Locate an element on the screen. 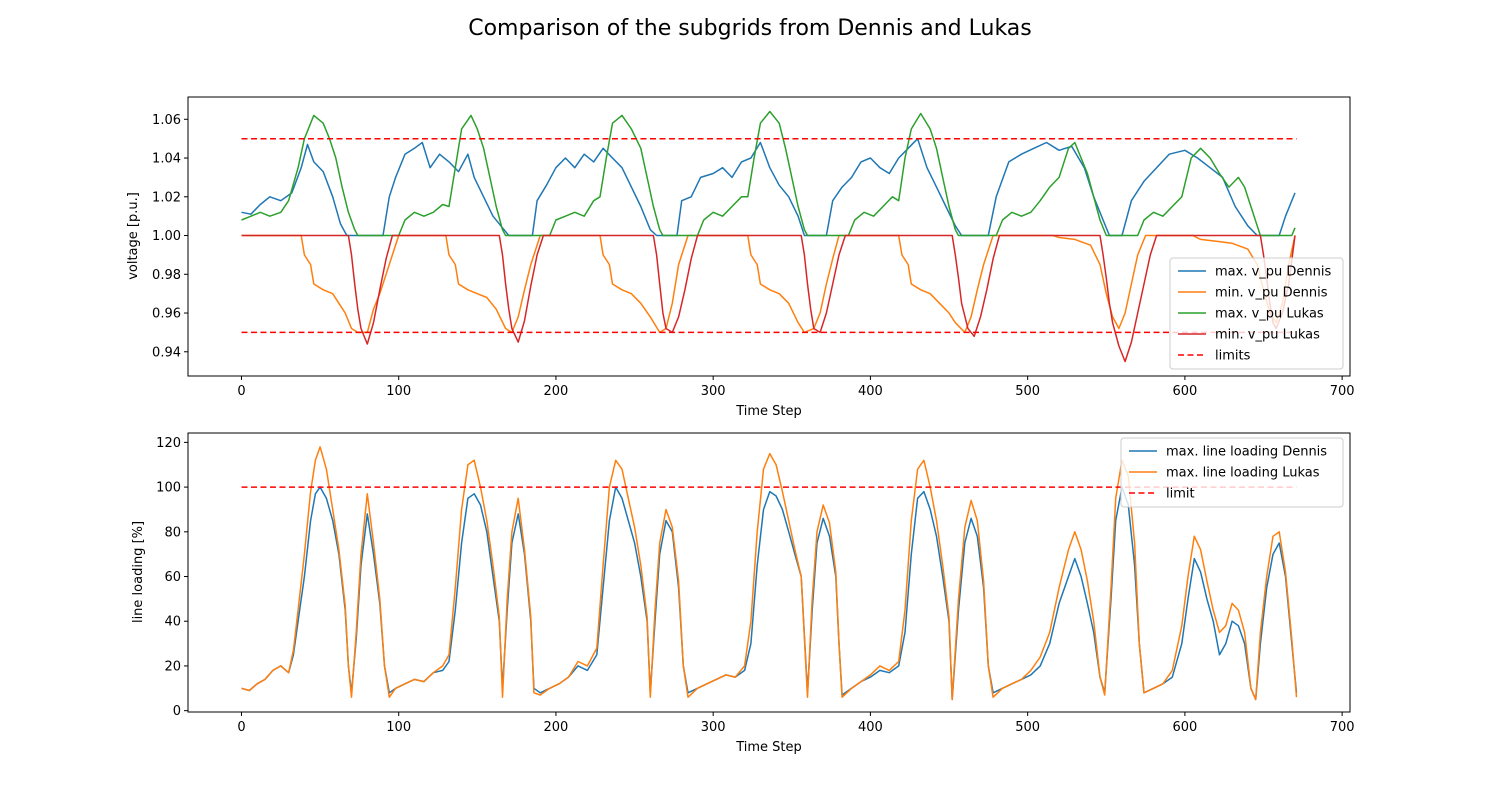 The image size is (1500, 800). line-loading-x-tick-label: 100 is located at coordinates (398, 727).